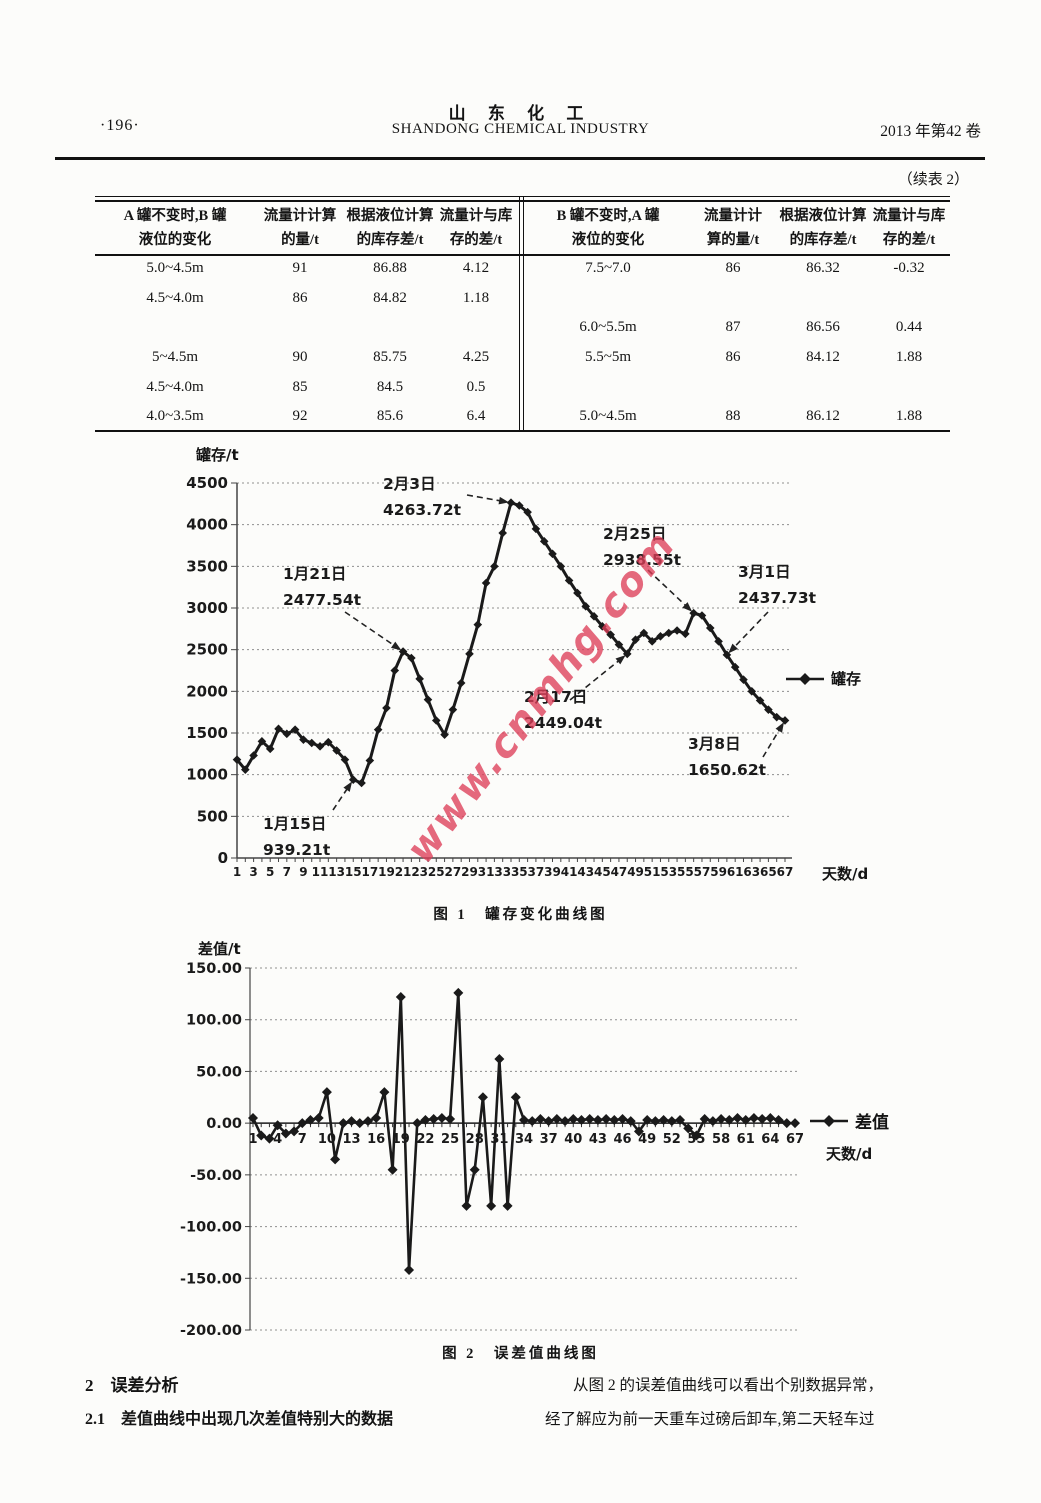  Describe the element at coordinates (608, 268) in the screenshot. I see `table-cell: 7.5~7.0` at that location.